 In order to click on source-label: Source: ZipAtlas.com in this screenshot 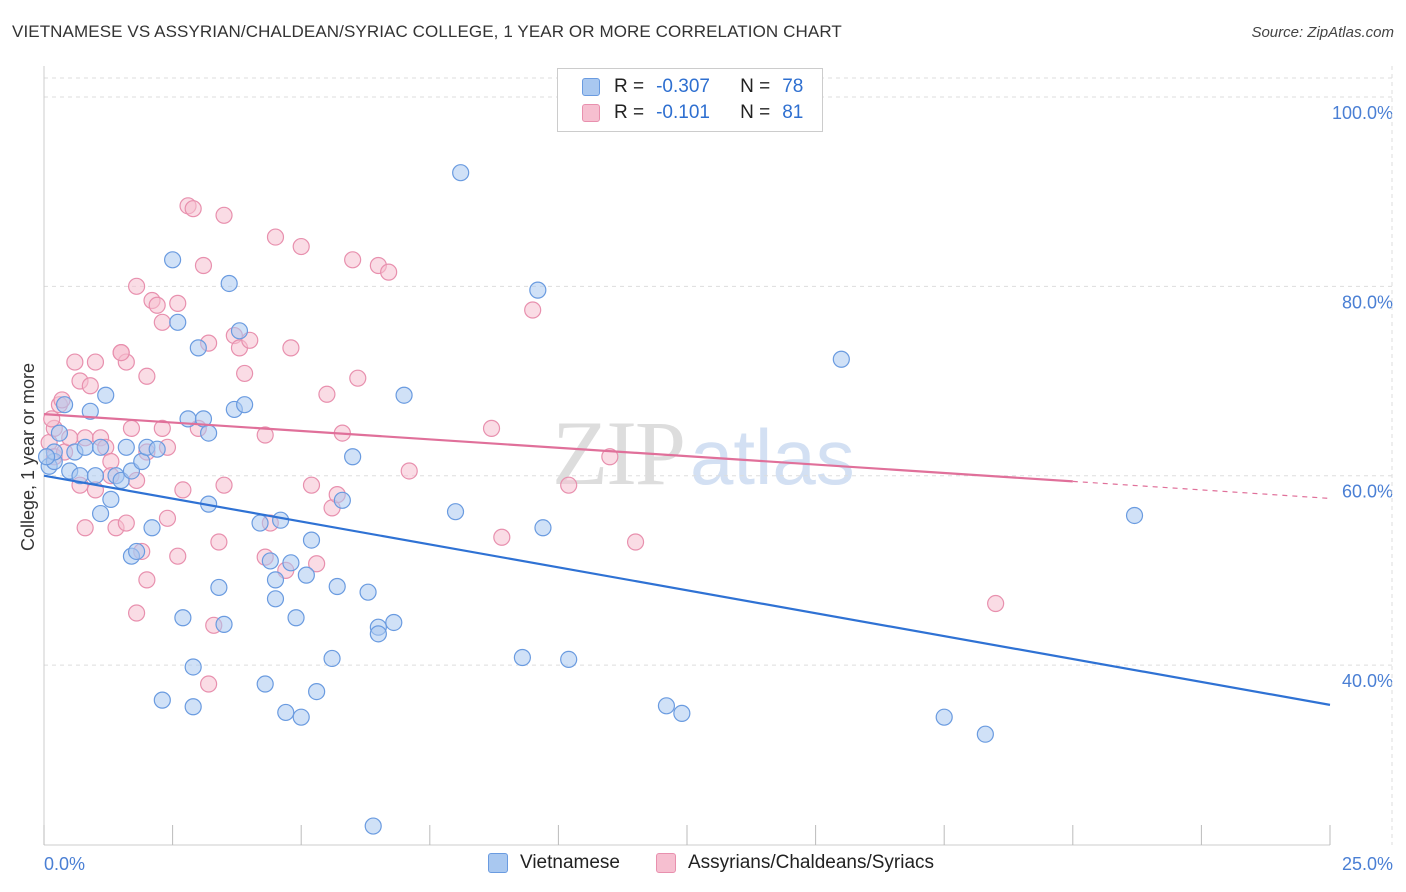, I will do `click(1322, 32)`.